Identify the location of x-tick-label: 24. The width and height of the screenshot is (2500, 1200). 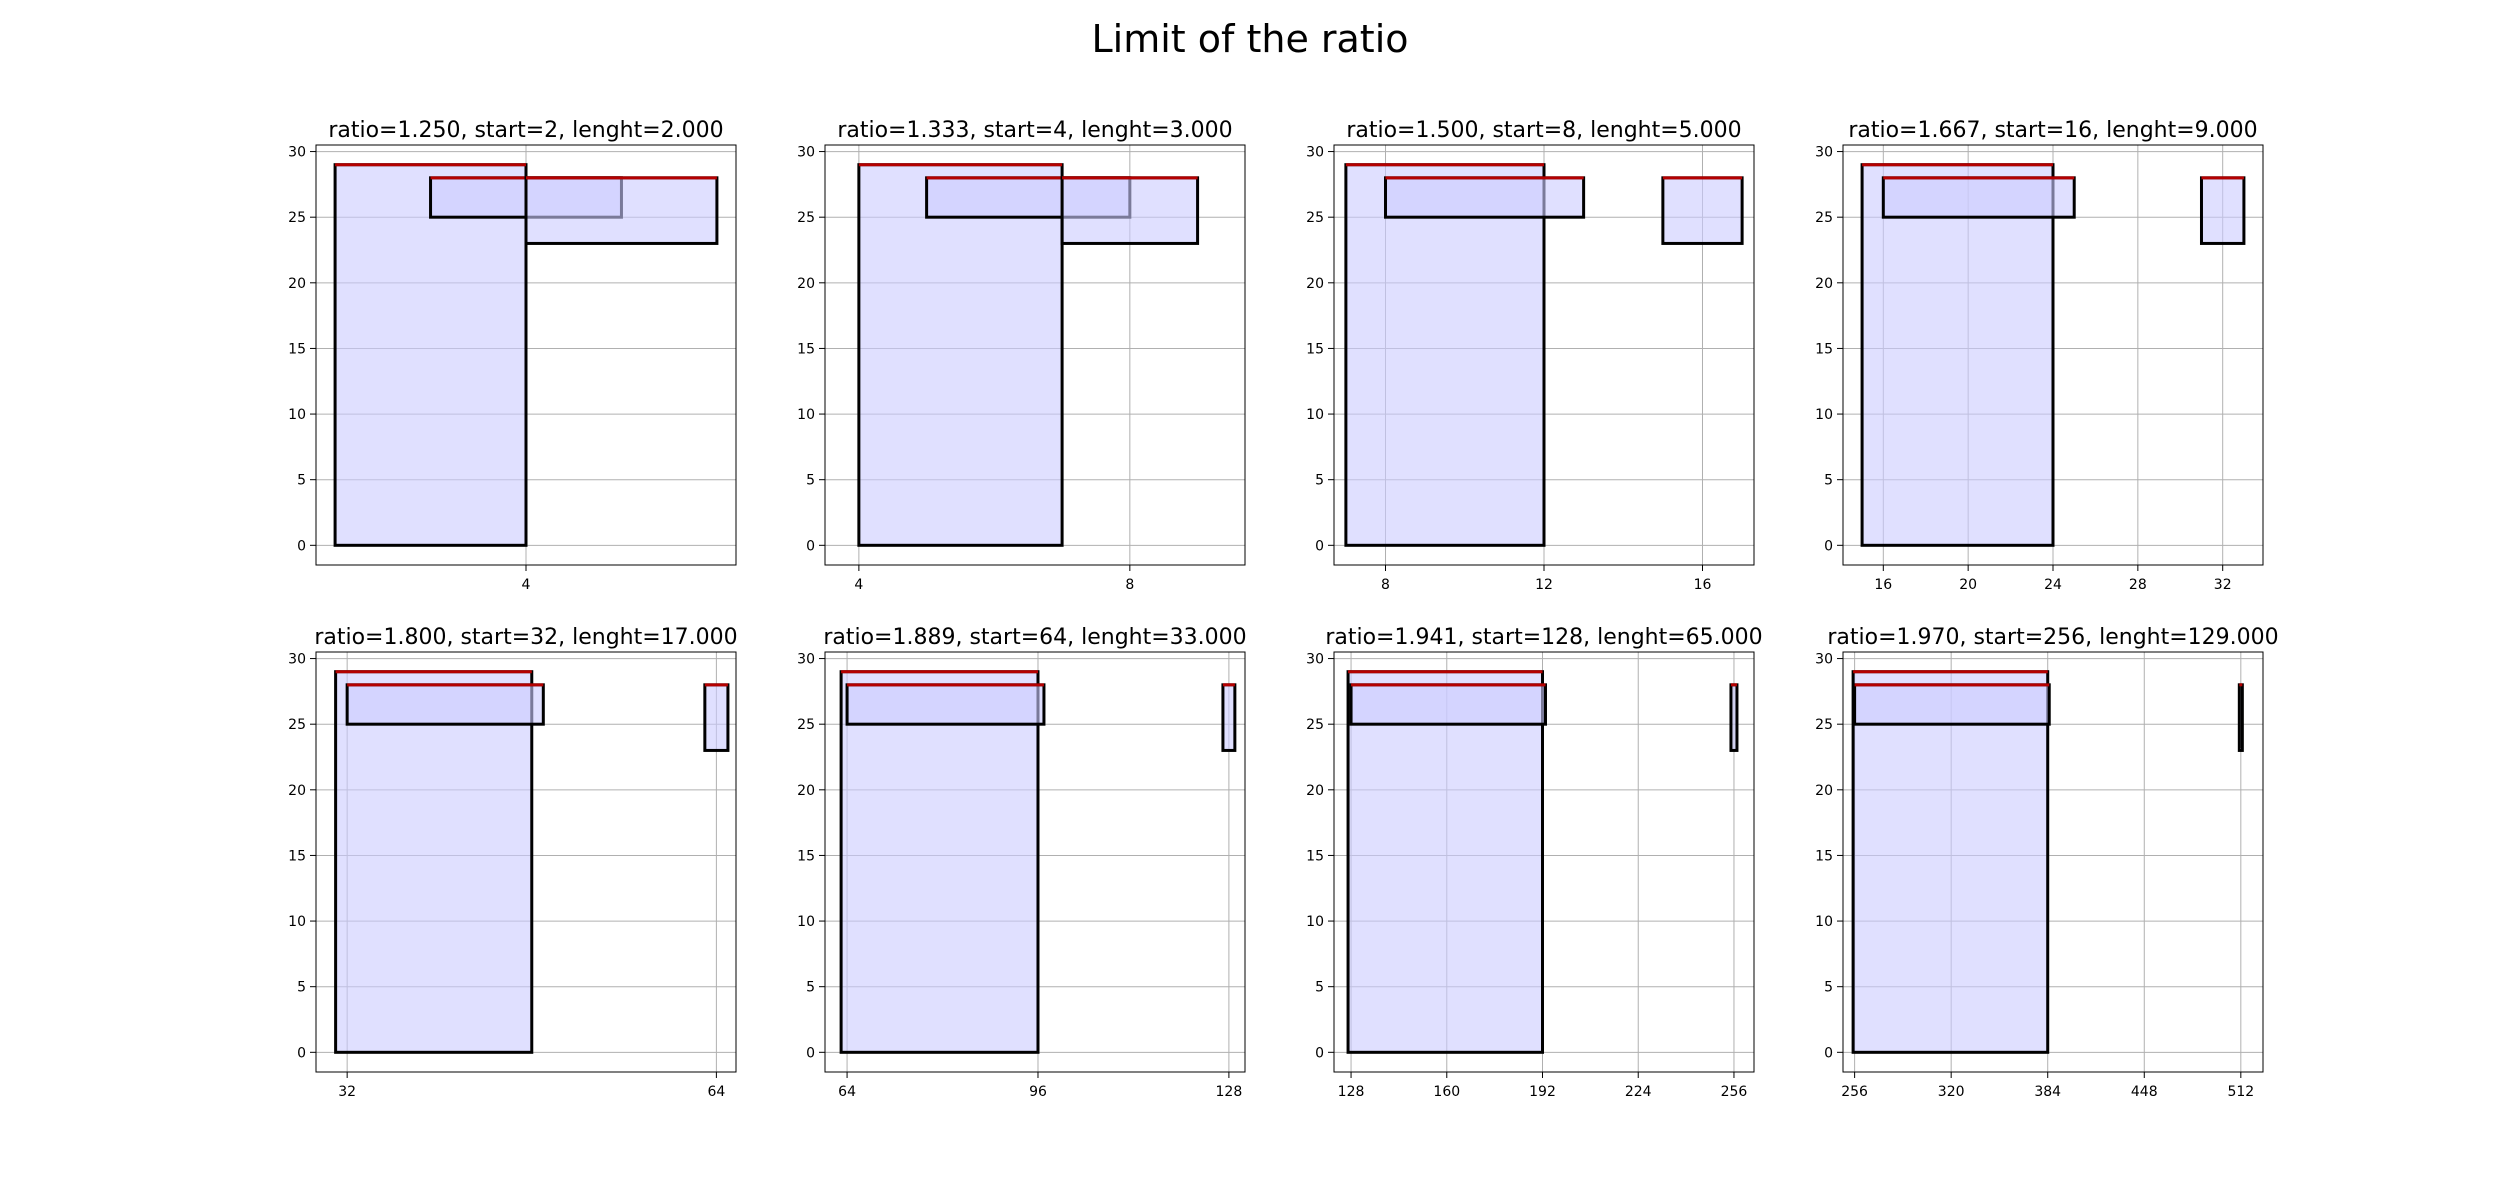
(2053, 585).